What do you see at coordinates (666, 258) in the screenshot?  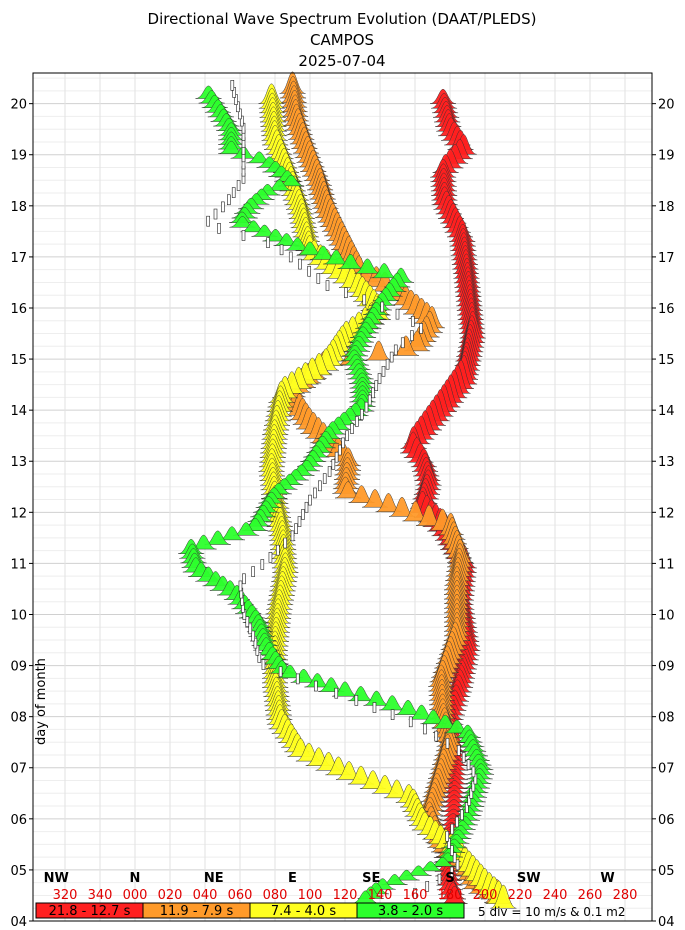 I see `y-tick-label-right: 17` at bounding box center [666, 258].